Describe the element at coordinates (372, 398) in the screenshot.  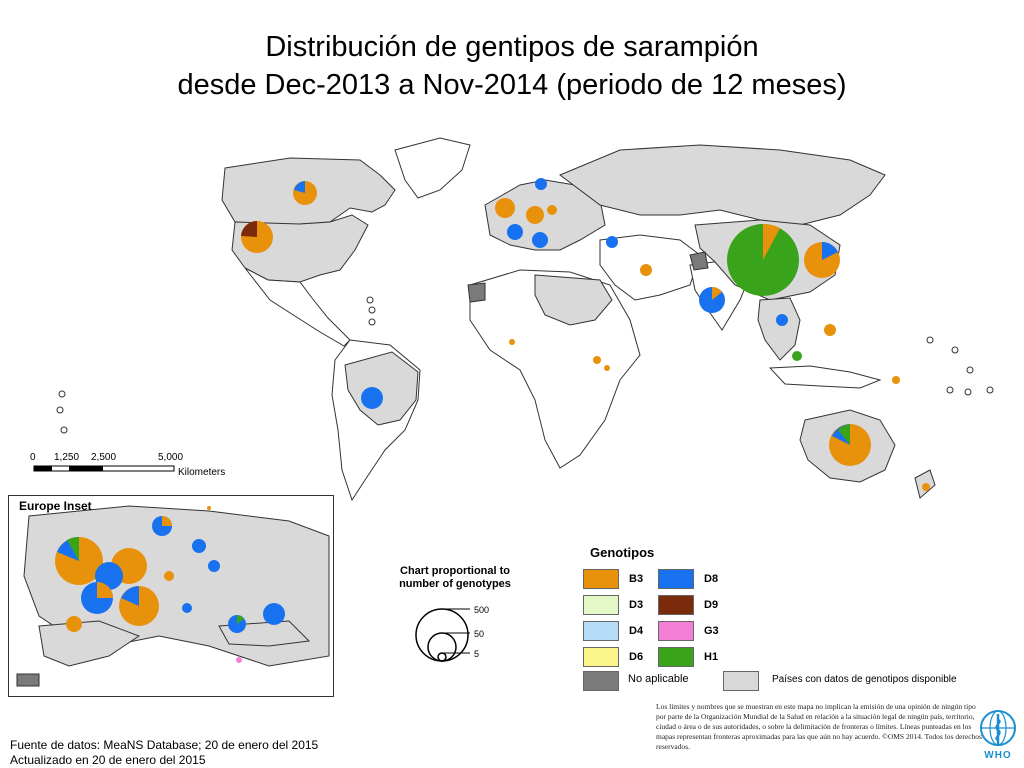
I see `pie-brazil` at that location.